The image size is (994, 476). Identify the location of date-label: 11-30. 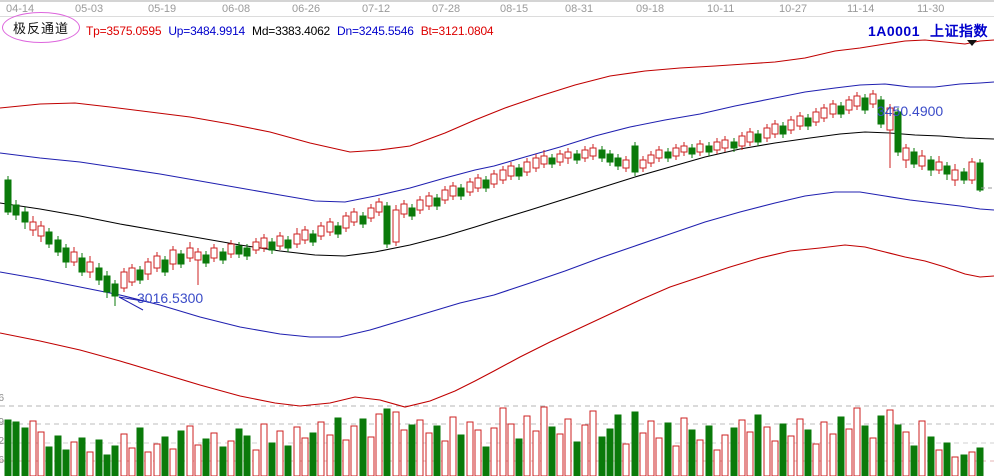
(931, 9).